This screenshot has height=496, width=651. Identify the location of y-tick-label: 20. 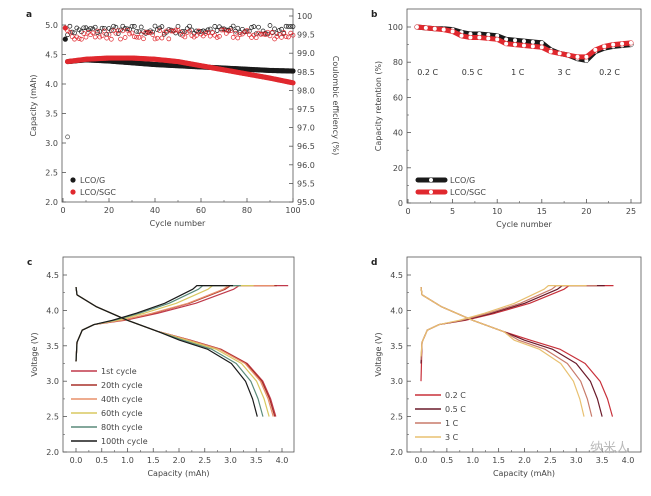
(398, 168).